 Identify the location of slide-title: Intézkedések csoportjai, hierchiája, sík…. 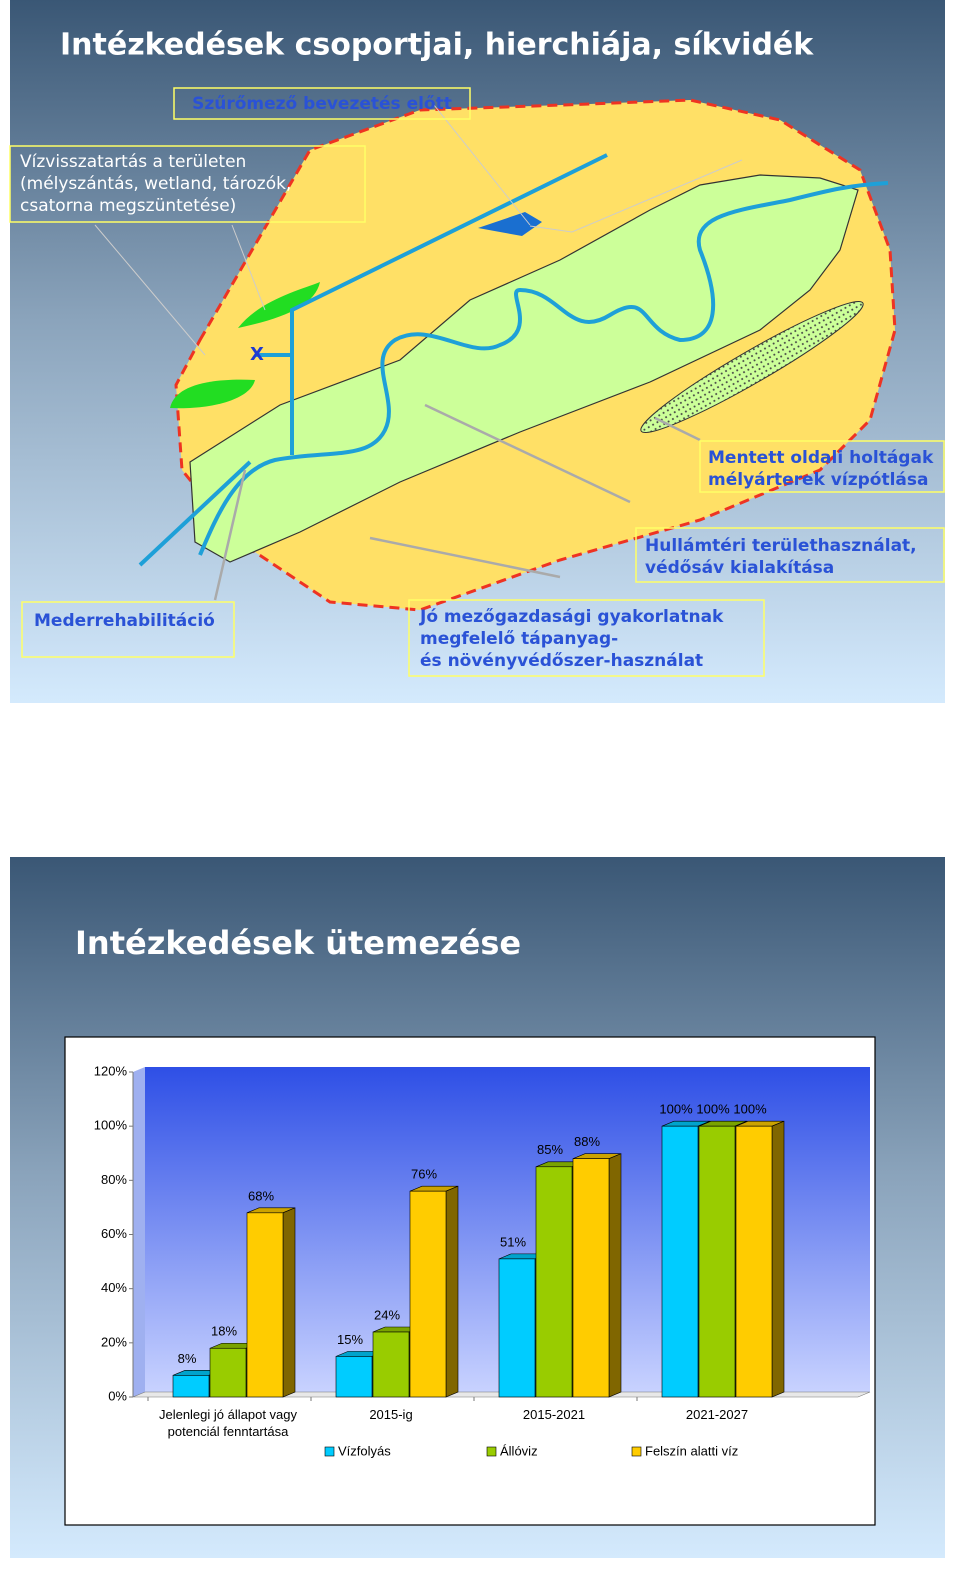
(437, 45).